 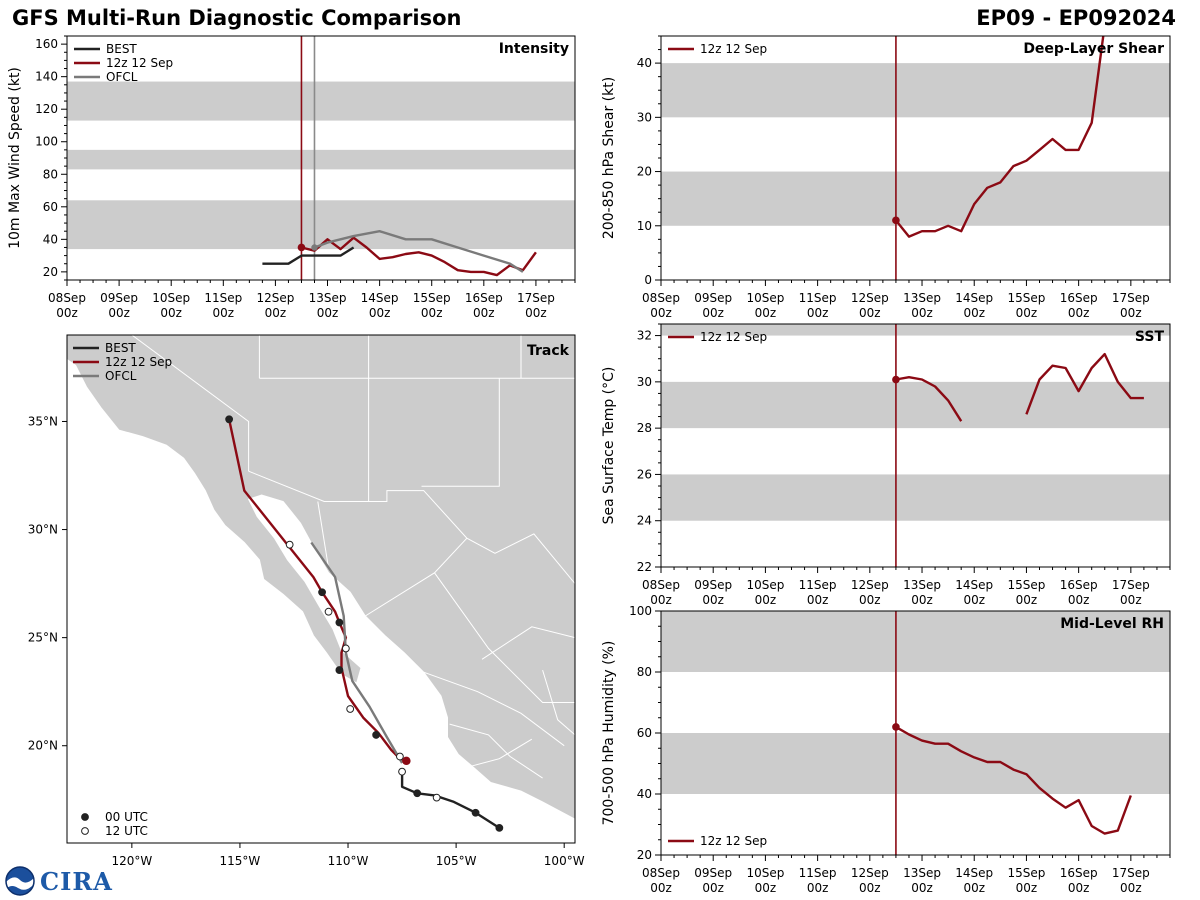 What do you see at coordinates (818, 298) in the screenshot?
I see `shear-xtick-label: 11Sep` at bounding box center [818, 298].